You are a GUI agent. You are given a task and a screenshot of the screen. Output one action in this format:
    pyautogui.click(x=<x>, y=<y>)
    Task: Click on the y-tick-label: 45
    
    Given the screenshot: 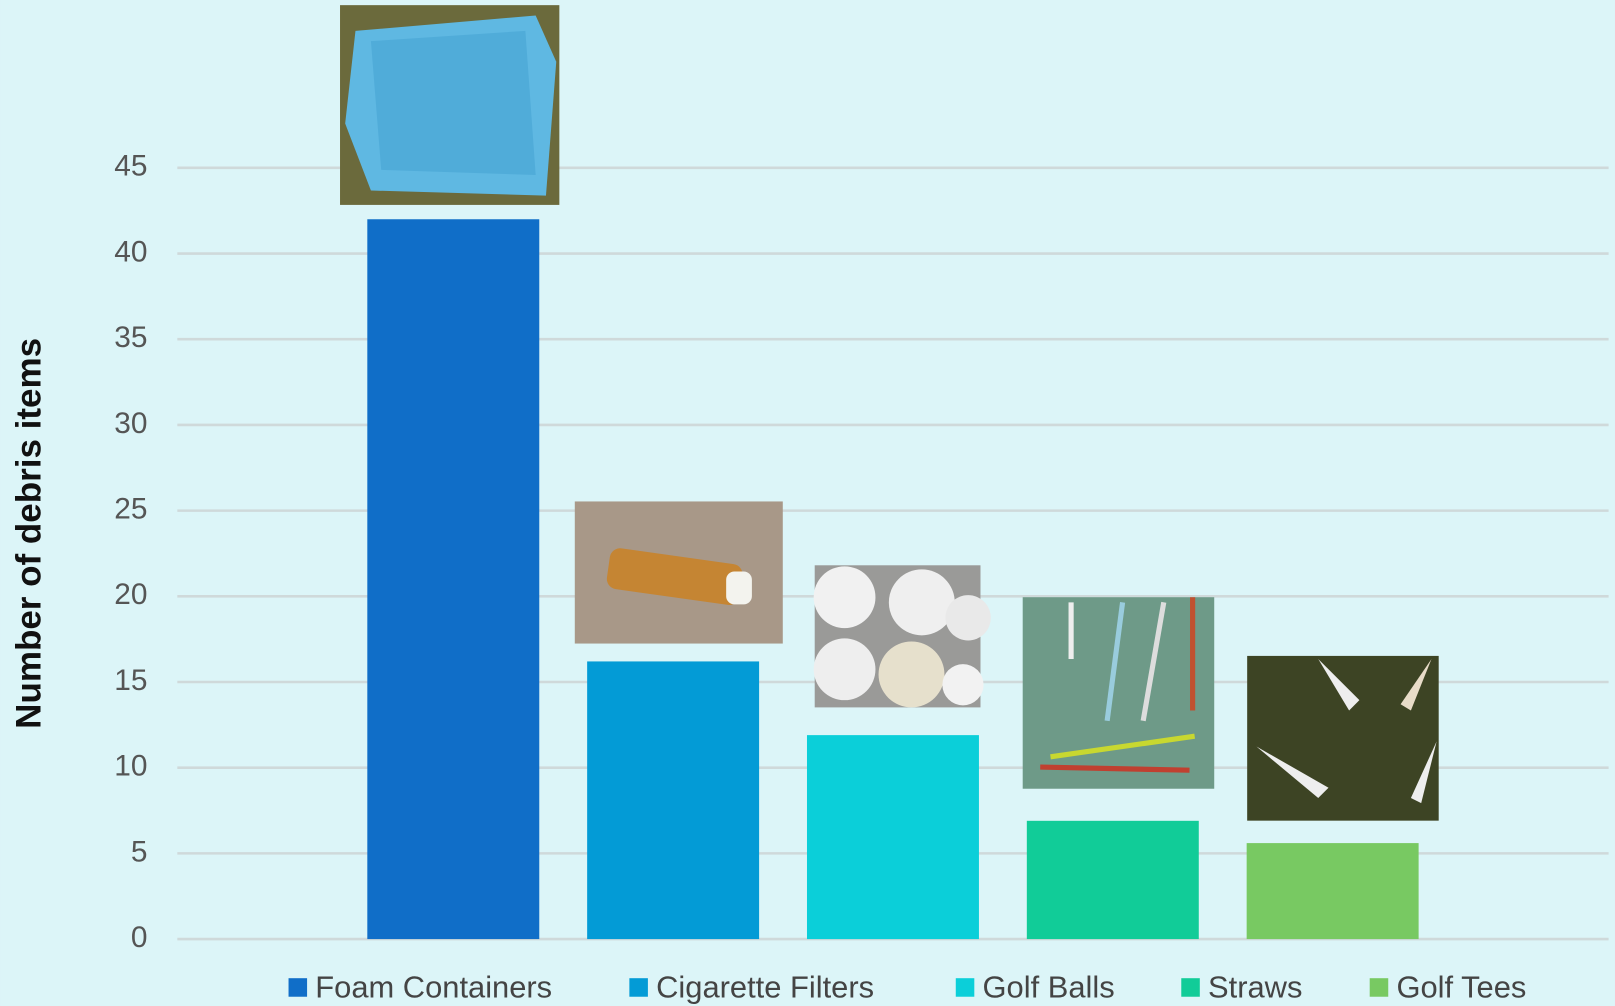 What is the action you would take?
    pyautogui.click(x=130, y=166)
    